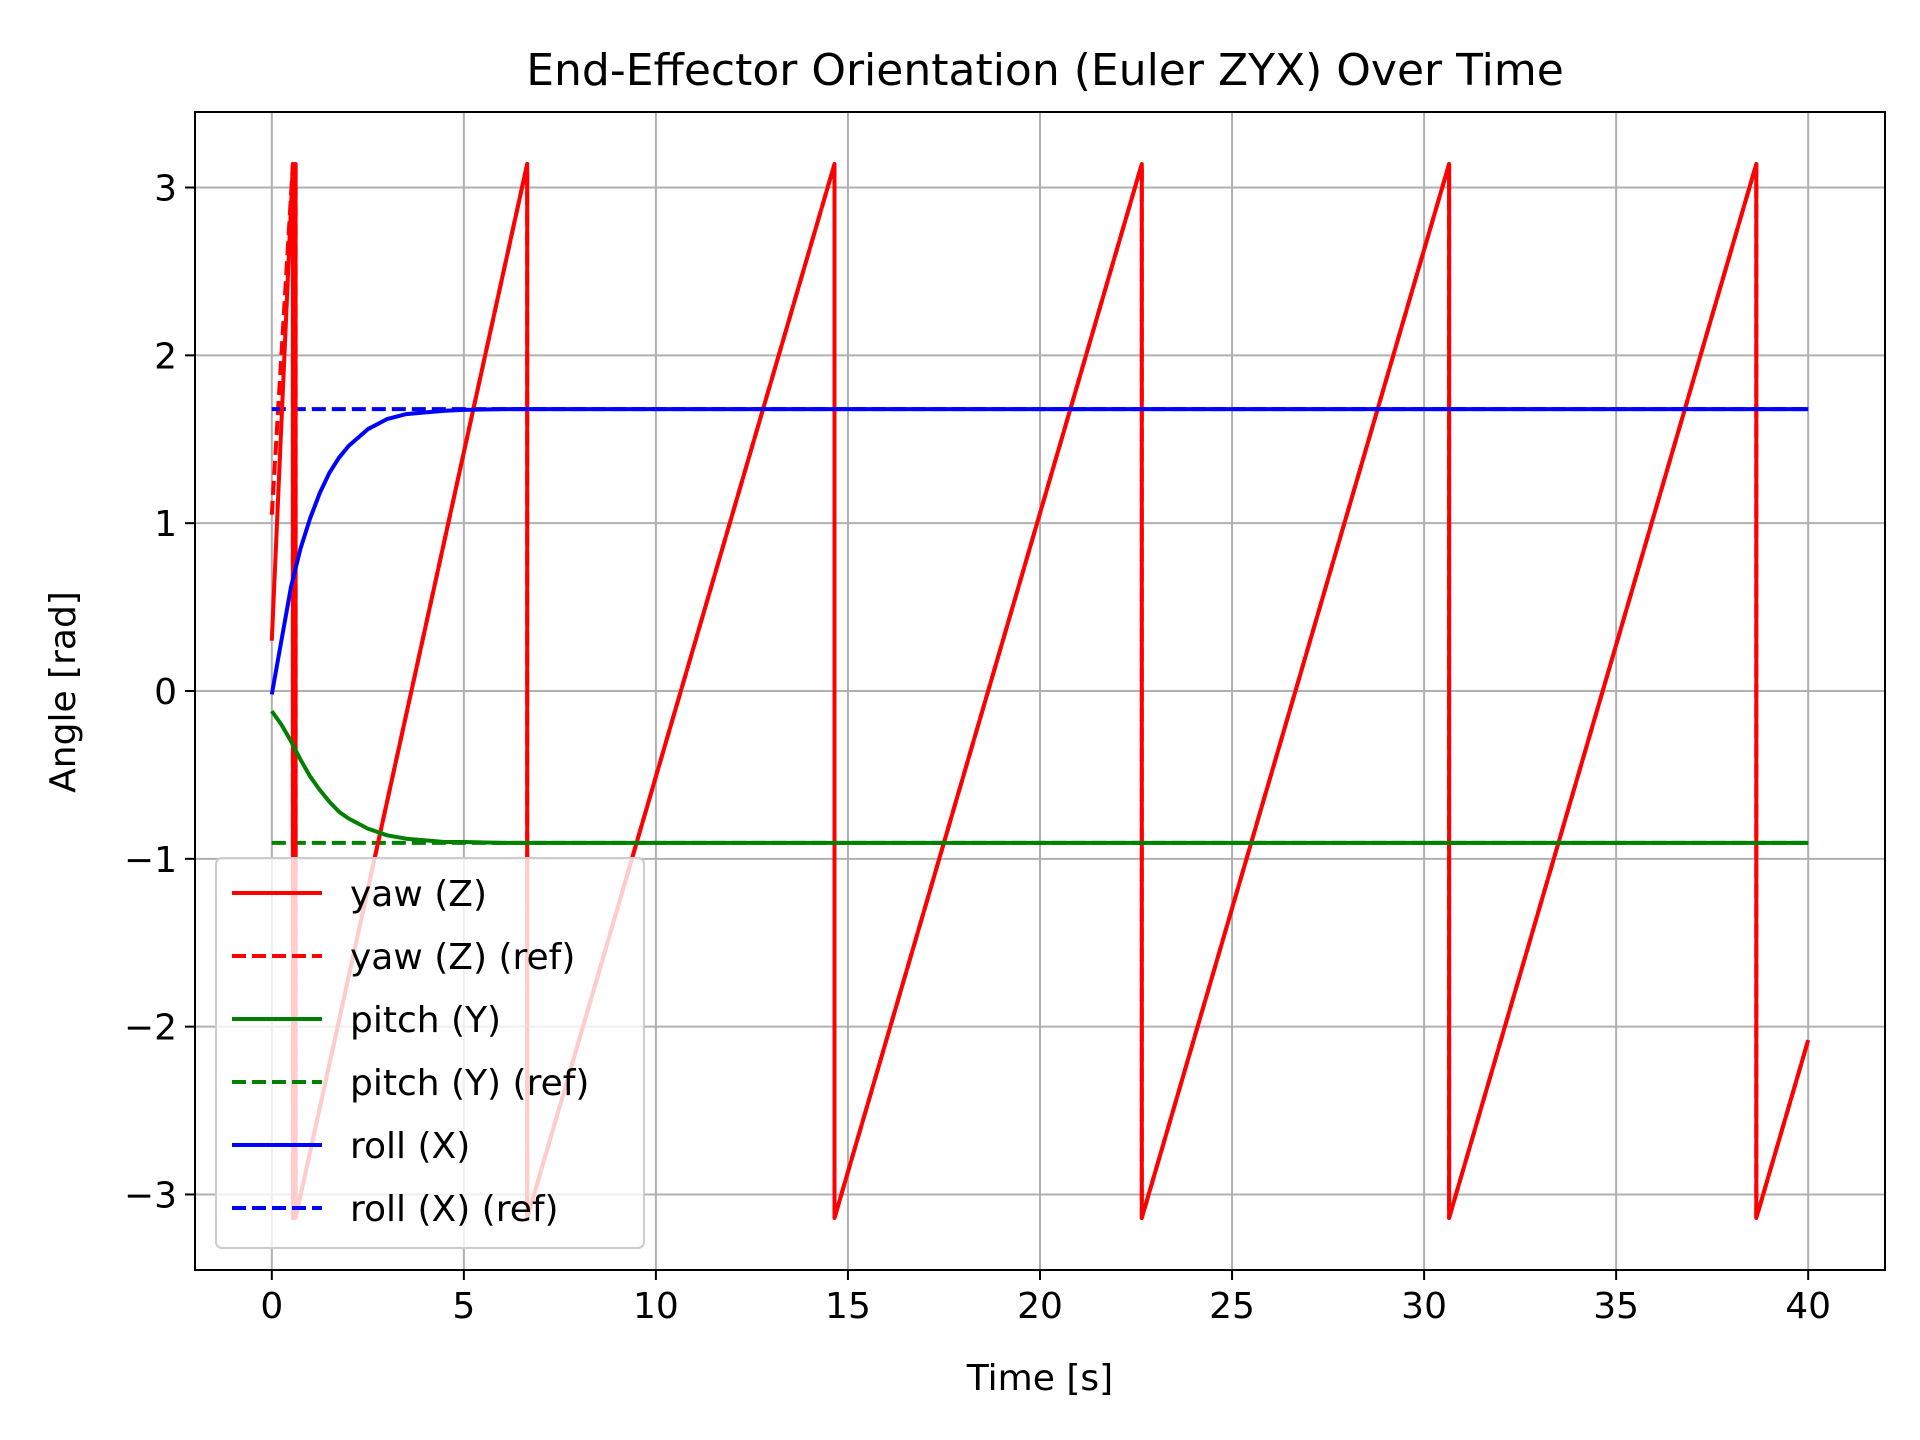 The height and width of the screenshot is (1440, 1920). Describe the element at coordinates (1040, 1306) in the screenshot. I see `x-tick-label: 20` at that location.